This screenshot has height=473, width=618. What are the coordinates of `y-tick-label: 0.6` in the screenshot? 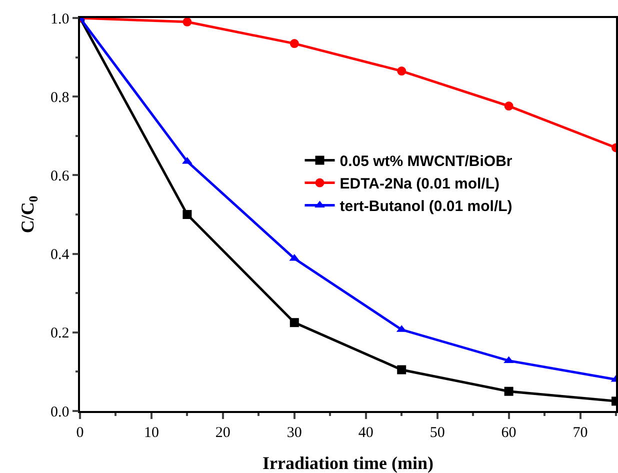 It's located at (60, 176).